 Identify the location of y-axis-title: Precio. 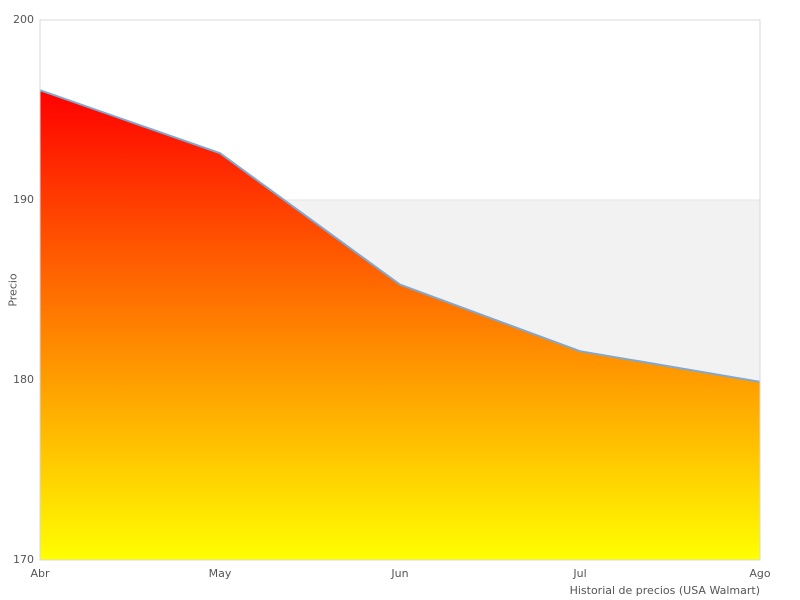
(13, 290).